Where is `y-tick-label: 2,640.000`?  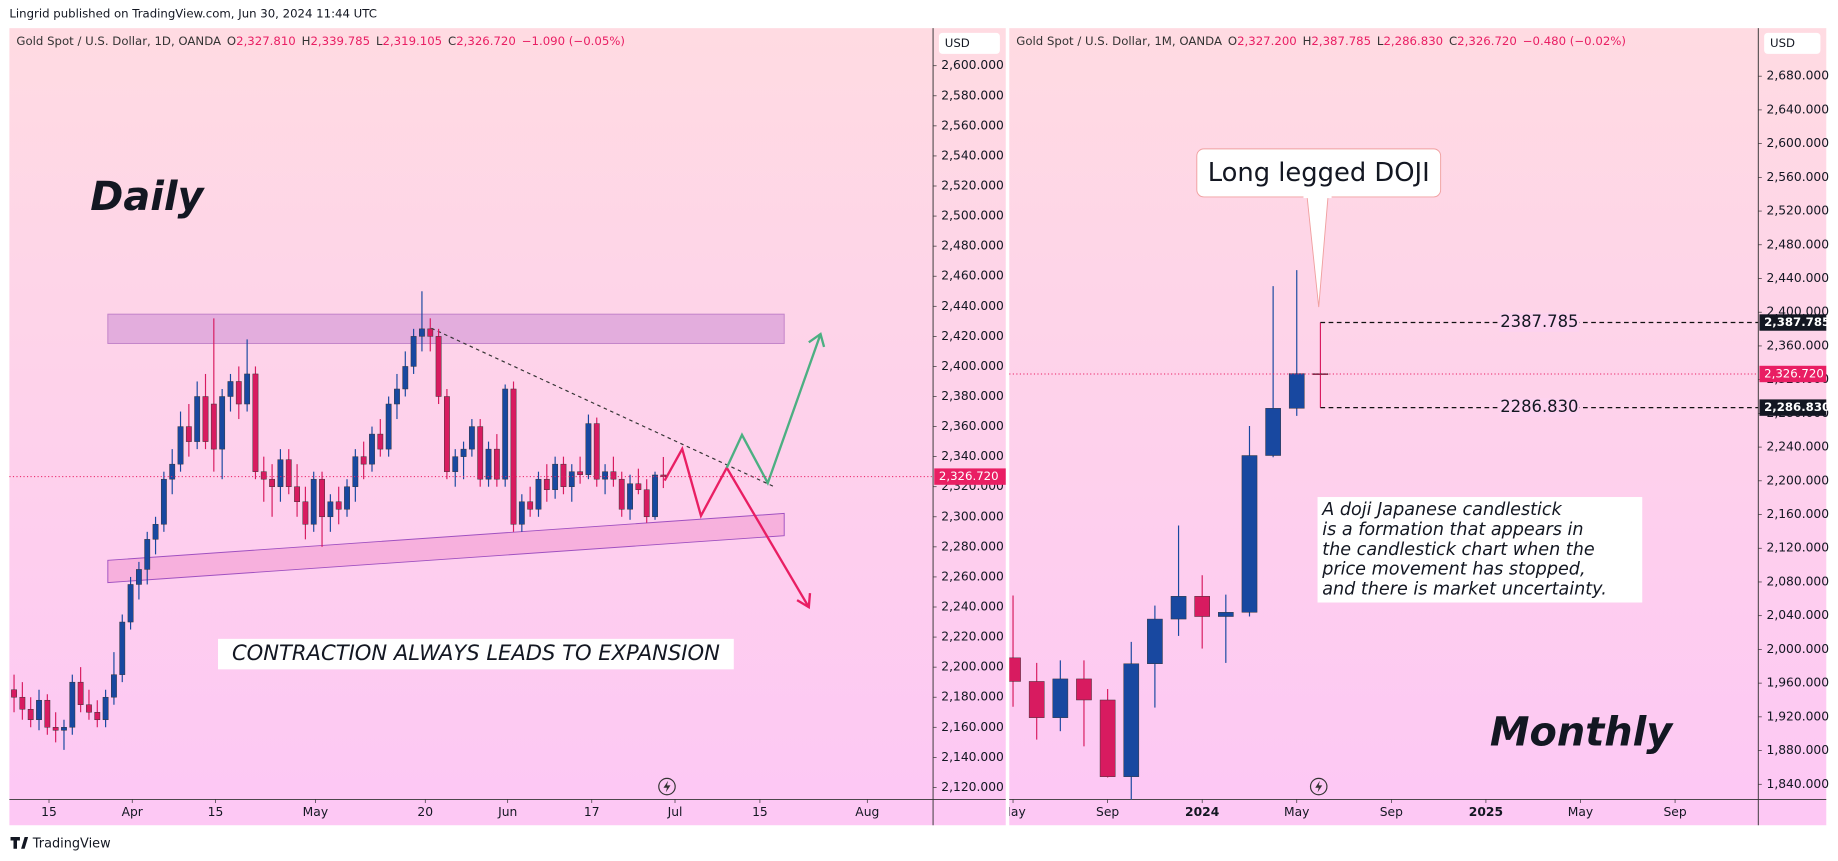 y-tick-label: 2,640.000 is located at coordinates (1797, 109).